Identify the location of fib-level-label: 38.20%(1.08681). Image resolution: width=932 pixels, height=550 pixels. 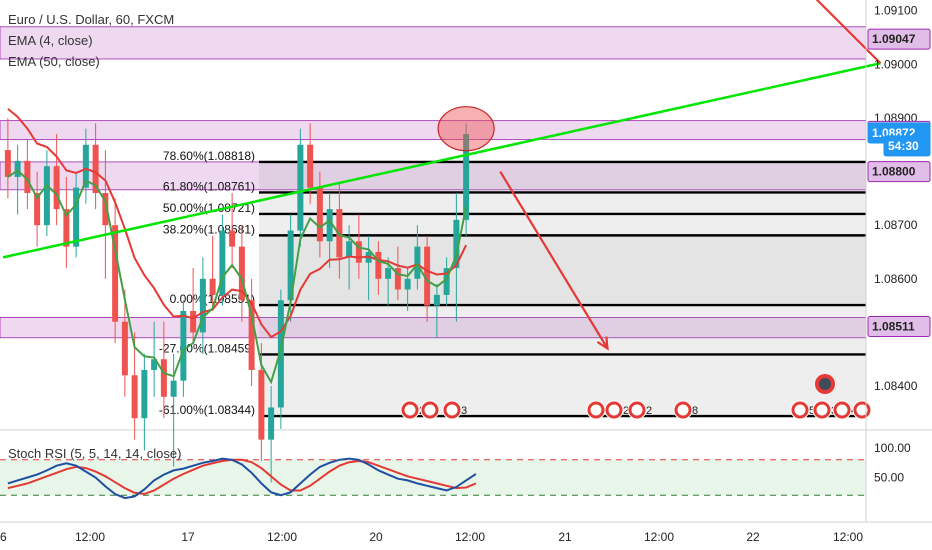
(209, 229).